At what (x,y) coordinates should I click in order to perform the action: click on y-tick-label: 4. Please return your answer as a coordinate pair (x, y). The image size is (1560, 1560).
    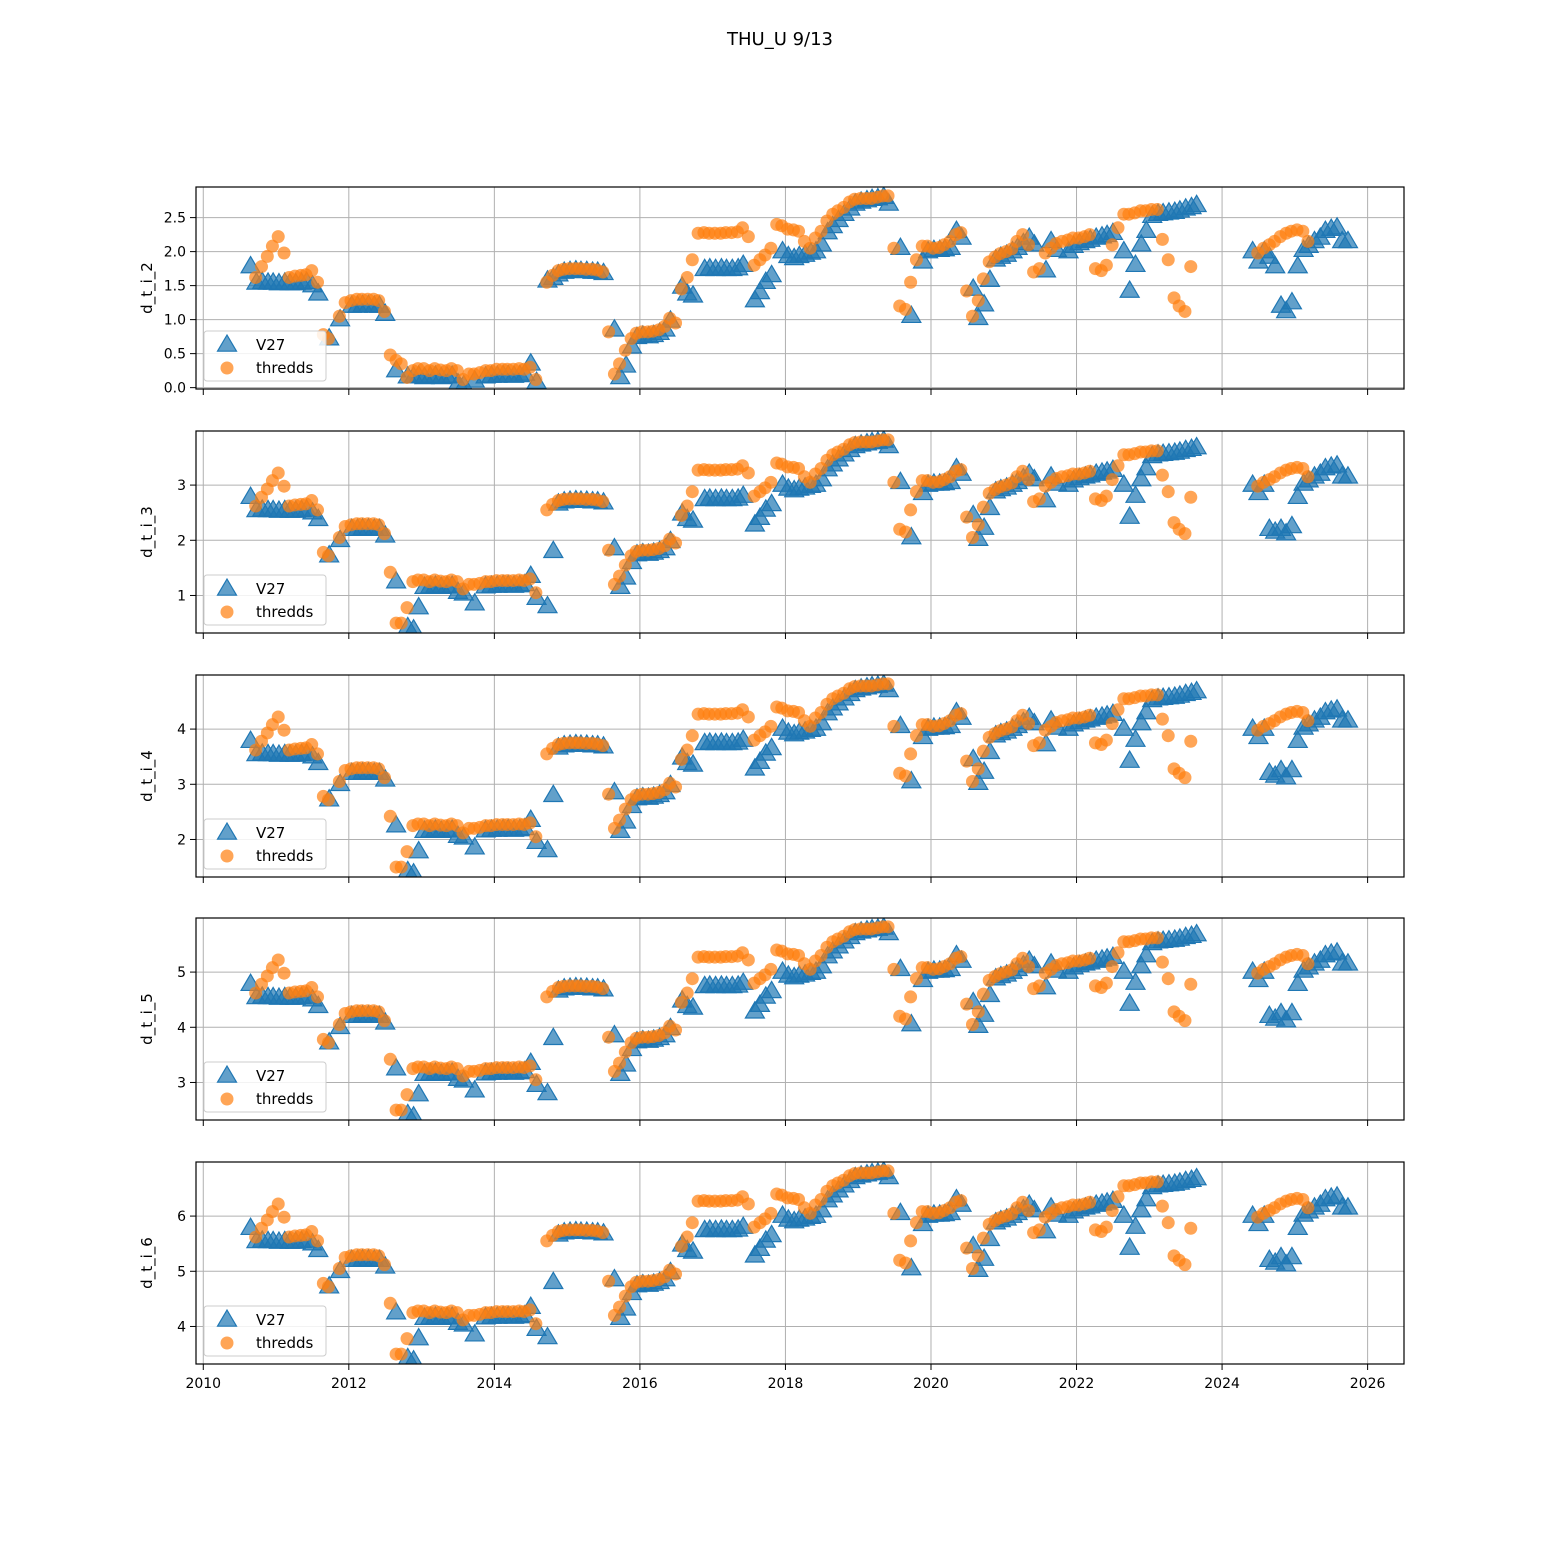
    Looking at the image, I should click on (181, 1327).